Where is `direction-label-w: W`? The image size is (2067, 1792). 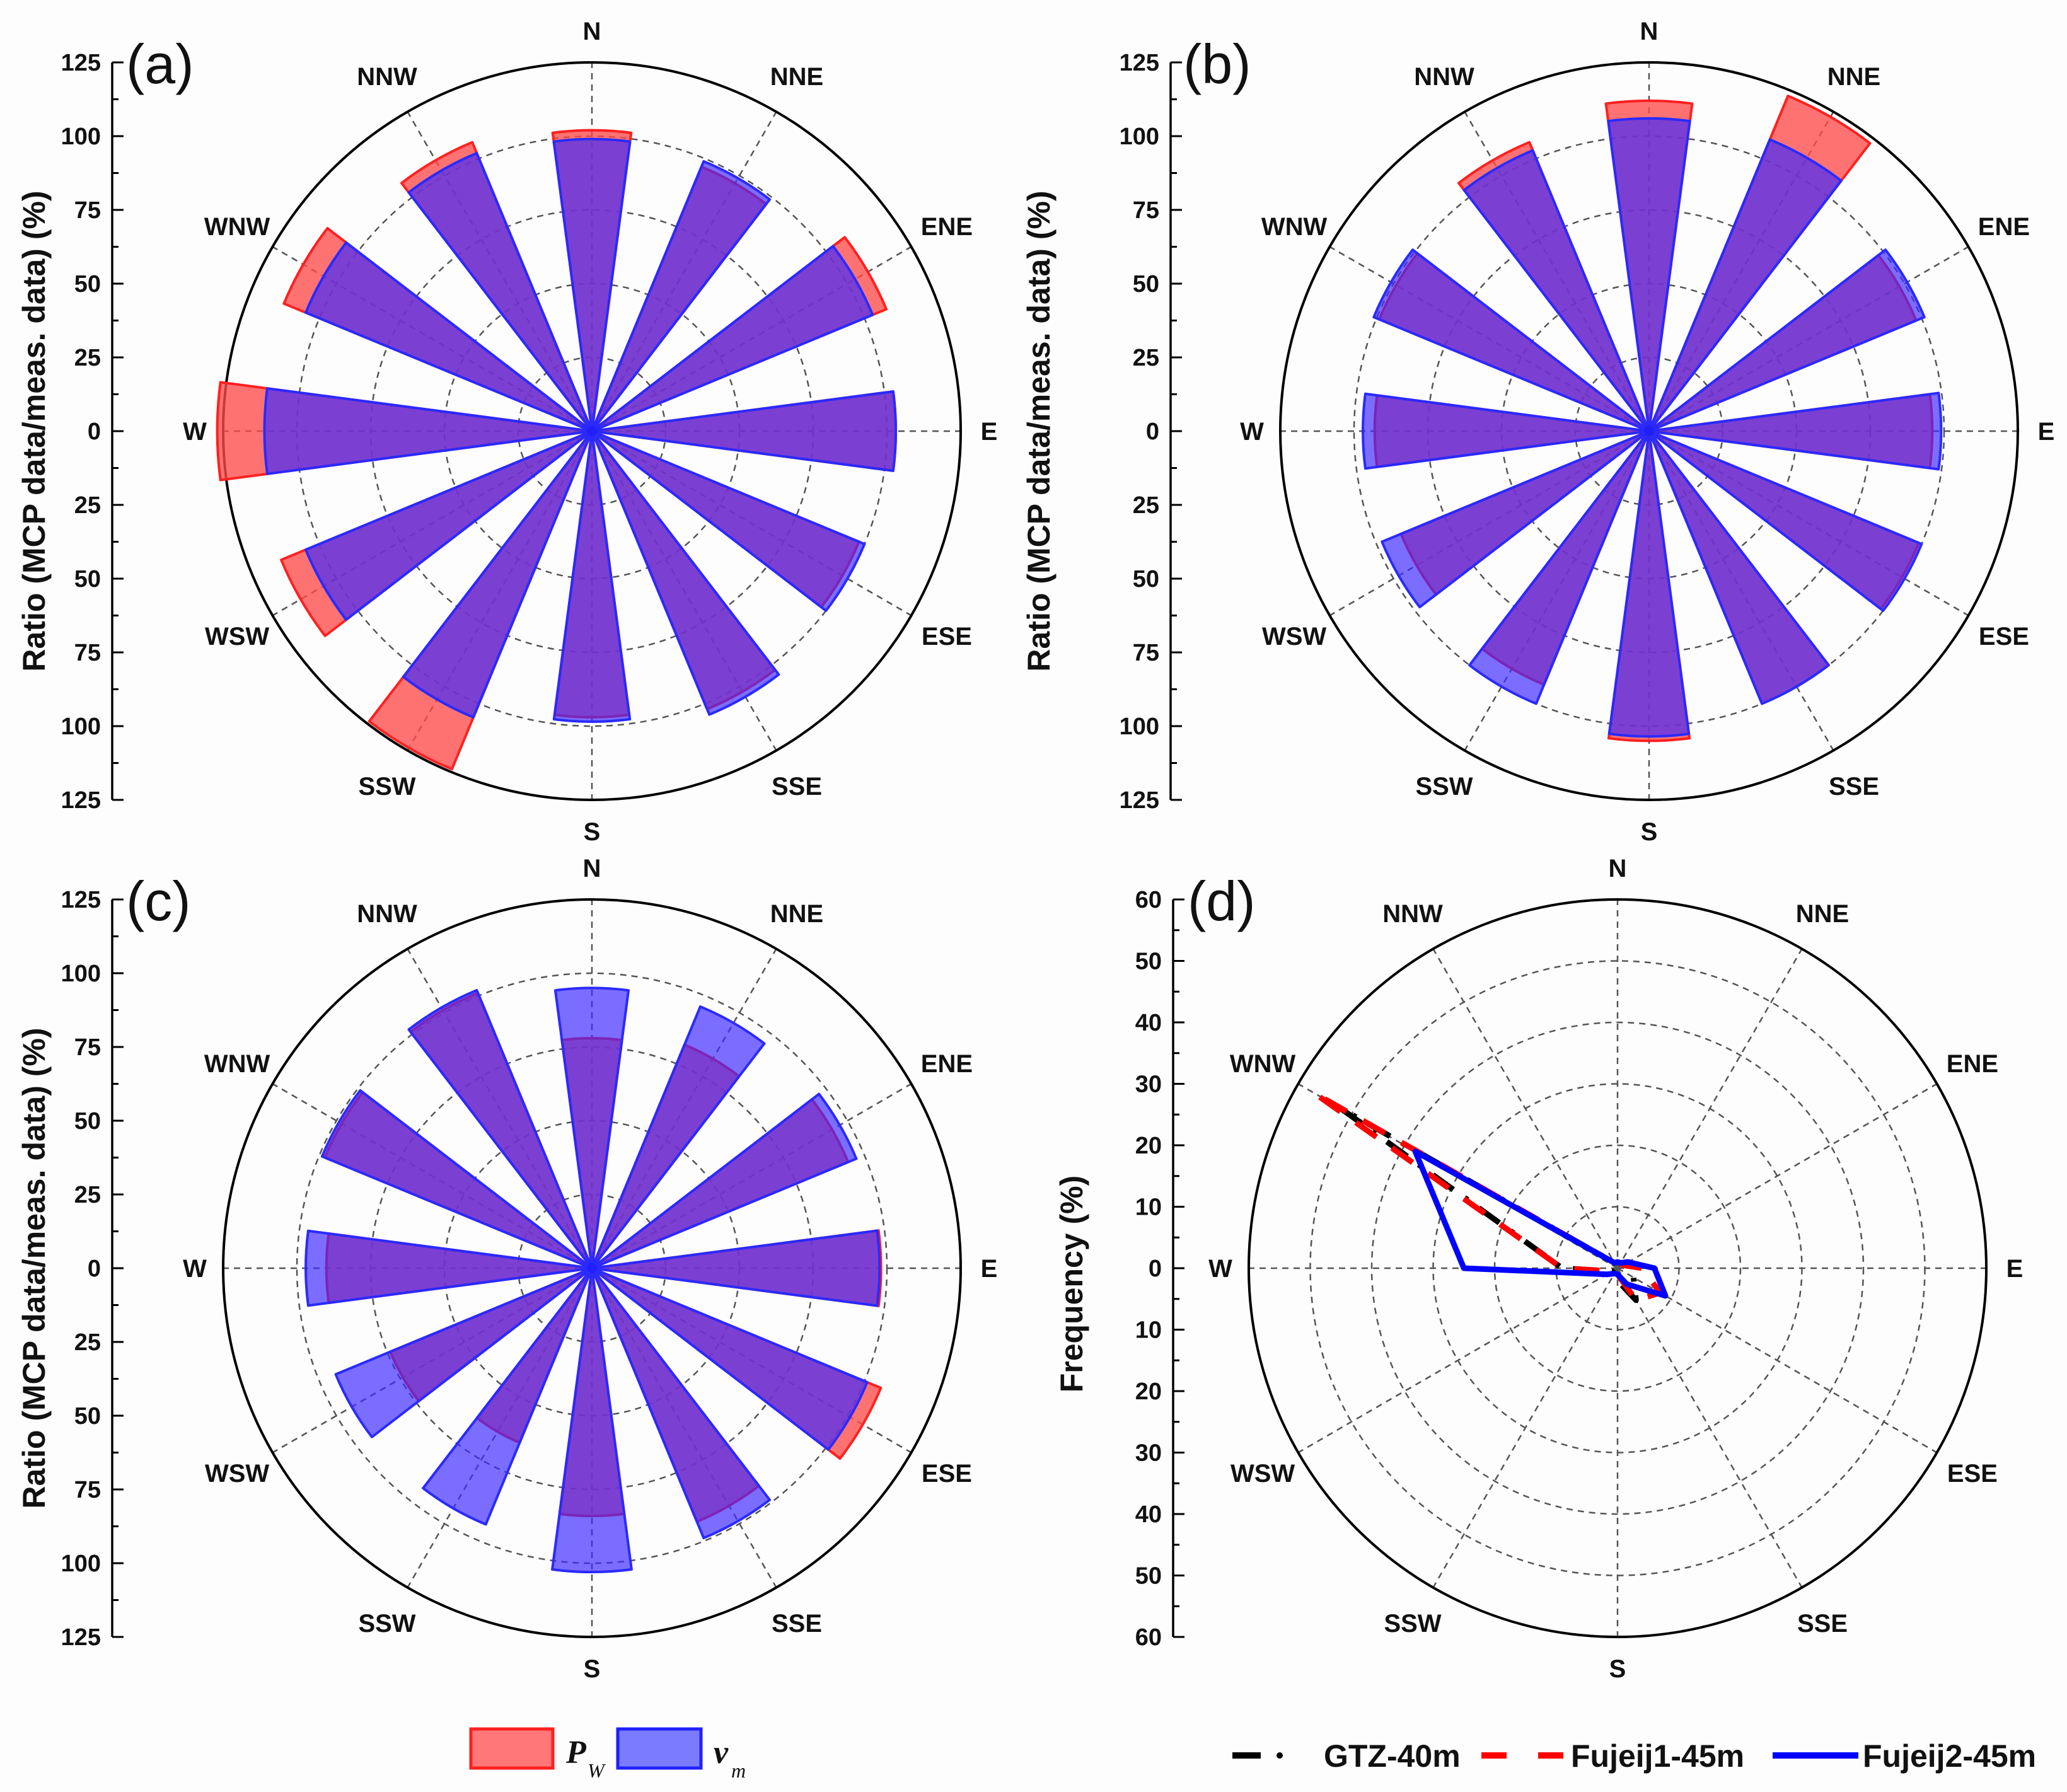
direction-label-w: W is located at coordinates (1220, 1269).